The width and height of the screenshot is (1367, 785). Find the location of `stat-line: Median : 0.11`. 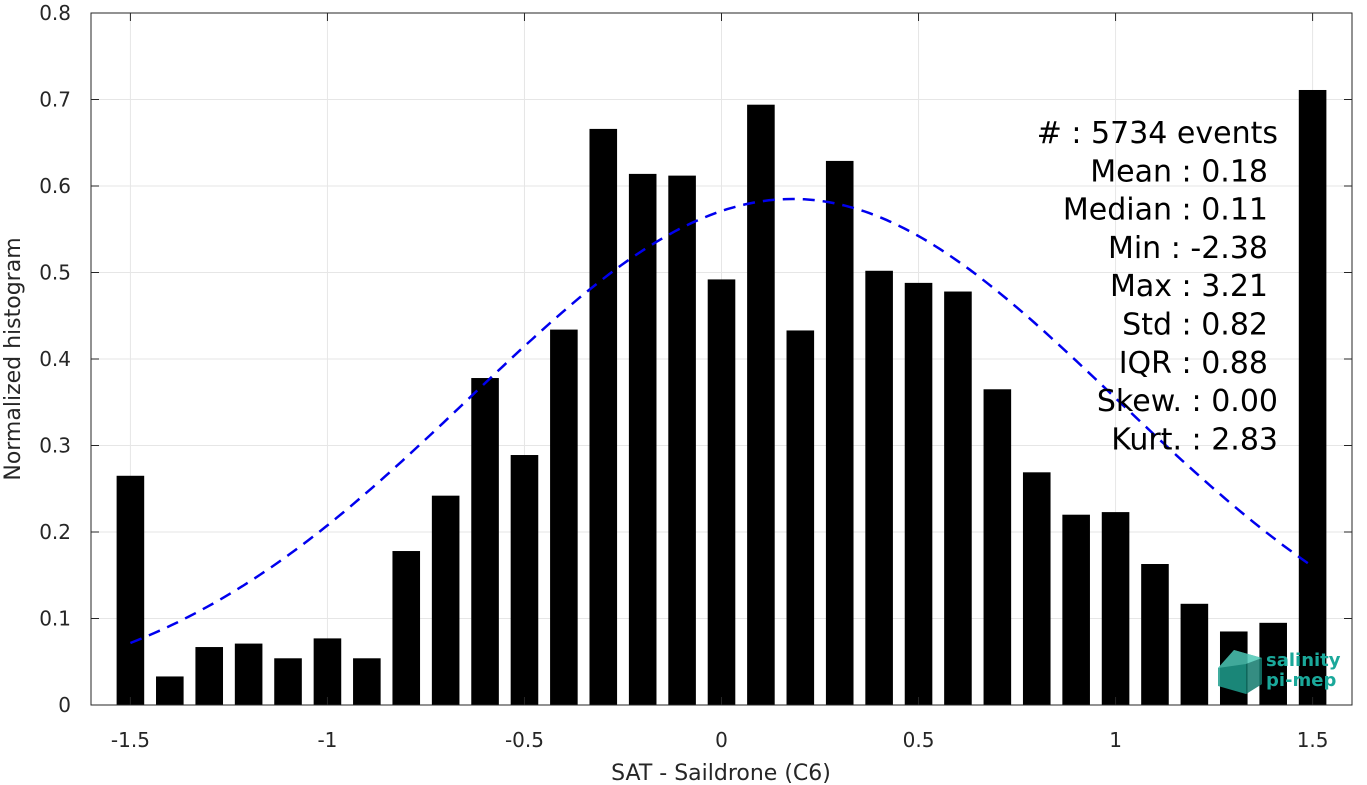

stat-line: Median : 0.11 is located at coordinates (1165, 210).